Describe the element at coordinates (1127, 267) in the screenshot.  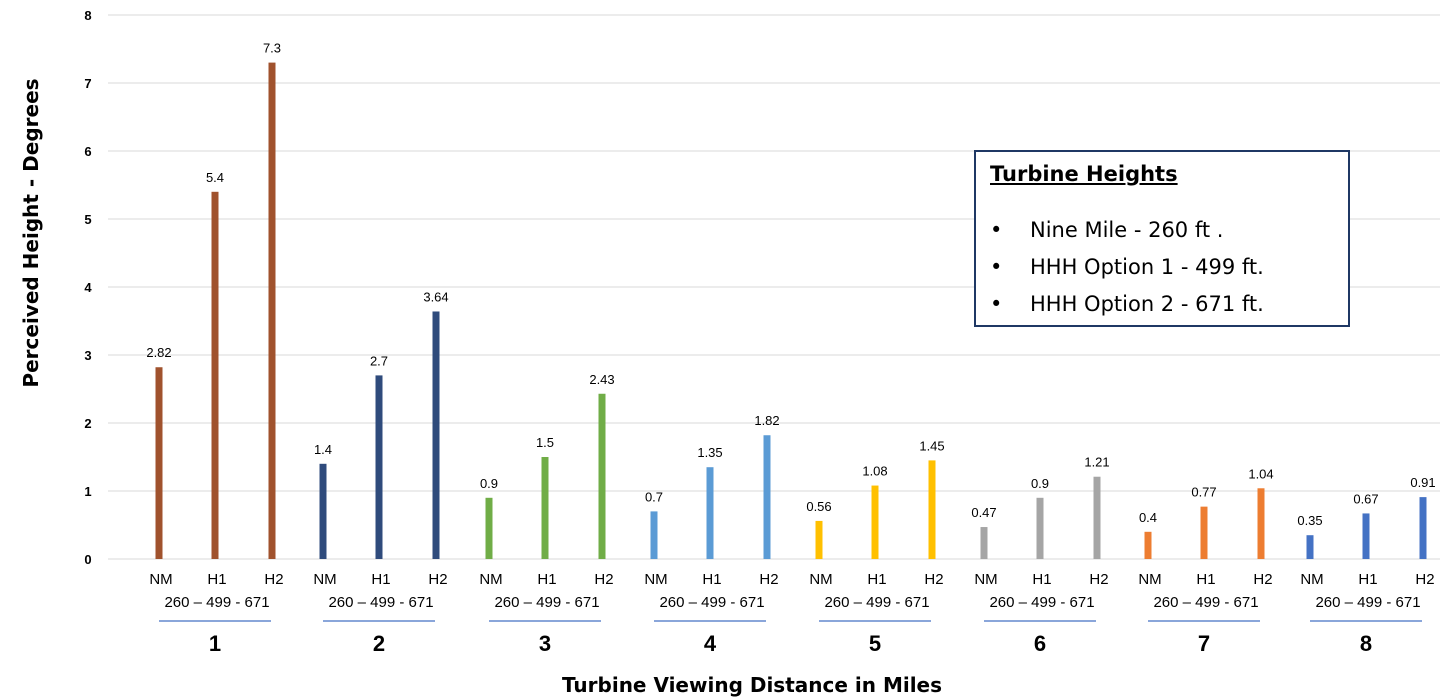
I see `legend-item-hhh-option-1: • HHH Option 1 - 499 ft.` at that location.